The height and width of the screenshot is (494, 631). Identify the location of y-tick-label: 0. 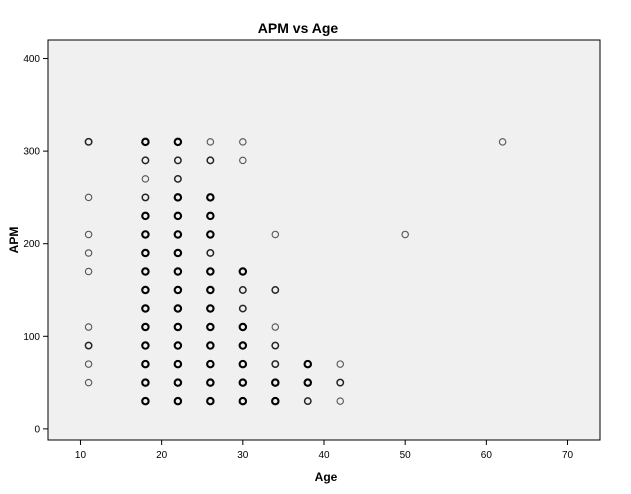
(37, 429).